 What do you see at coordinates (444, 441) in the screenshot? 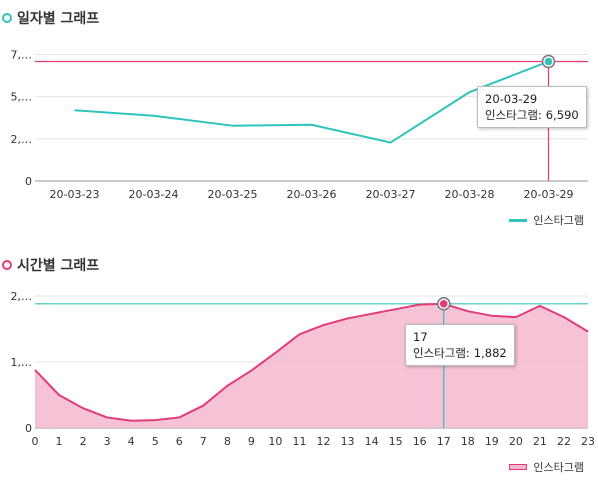
I see `x-tick-label: 17` at bounding box center [444, 441].